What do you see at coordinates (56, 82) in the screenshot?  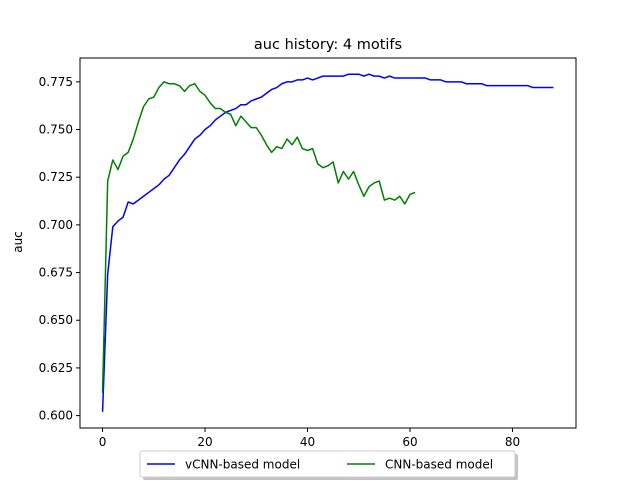 I see `y-tick-label: 0.775` at bounding box center [56, 82].